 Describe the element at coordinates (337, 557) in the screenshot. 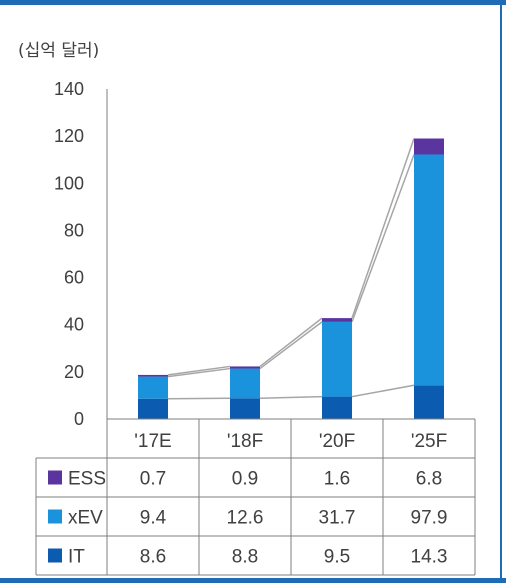

I see `table-value: 9.5` at that location.